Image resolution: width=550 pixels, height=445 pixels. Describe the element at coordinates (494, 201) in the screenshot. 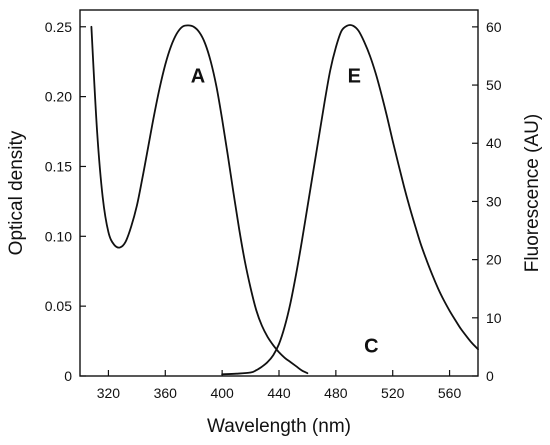

I see `y-right-tick-label: 30` at that location.